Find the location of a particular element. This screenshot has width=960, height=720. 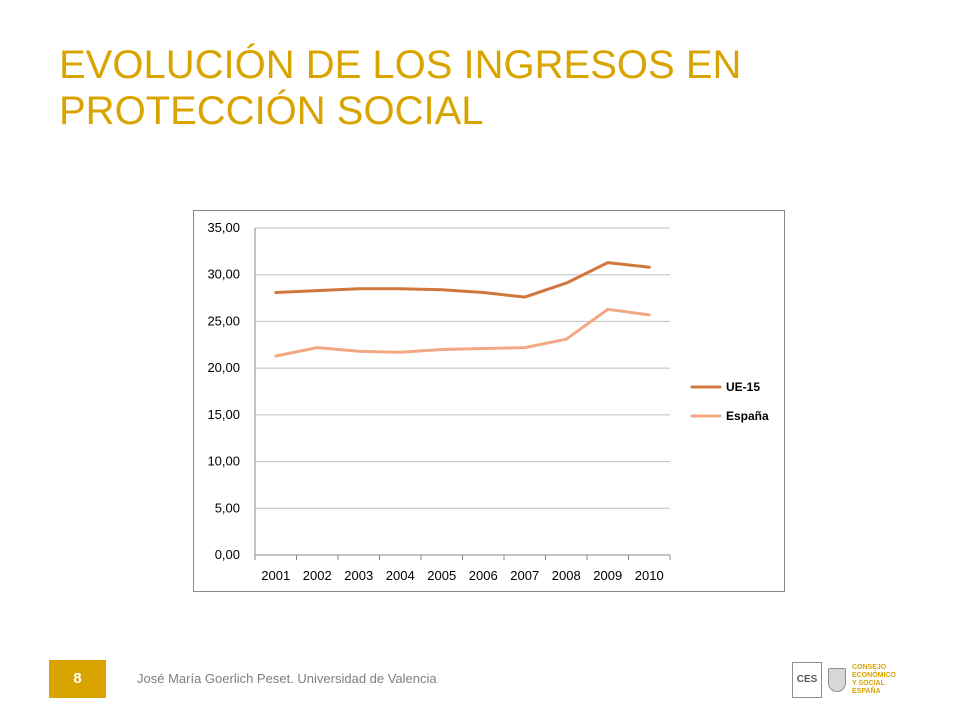

x-tick-label: 2007 is located at coordinates (524, 575).